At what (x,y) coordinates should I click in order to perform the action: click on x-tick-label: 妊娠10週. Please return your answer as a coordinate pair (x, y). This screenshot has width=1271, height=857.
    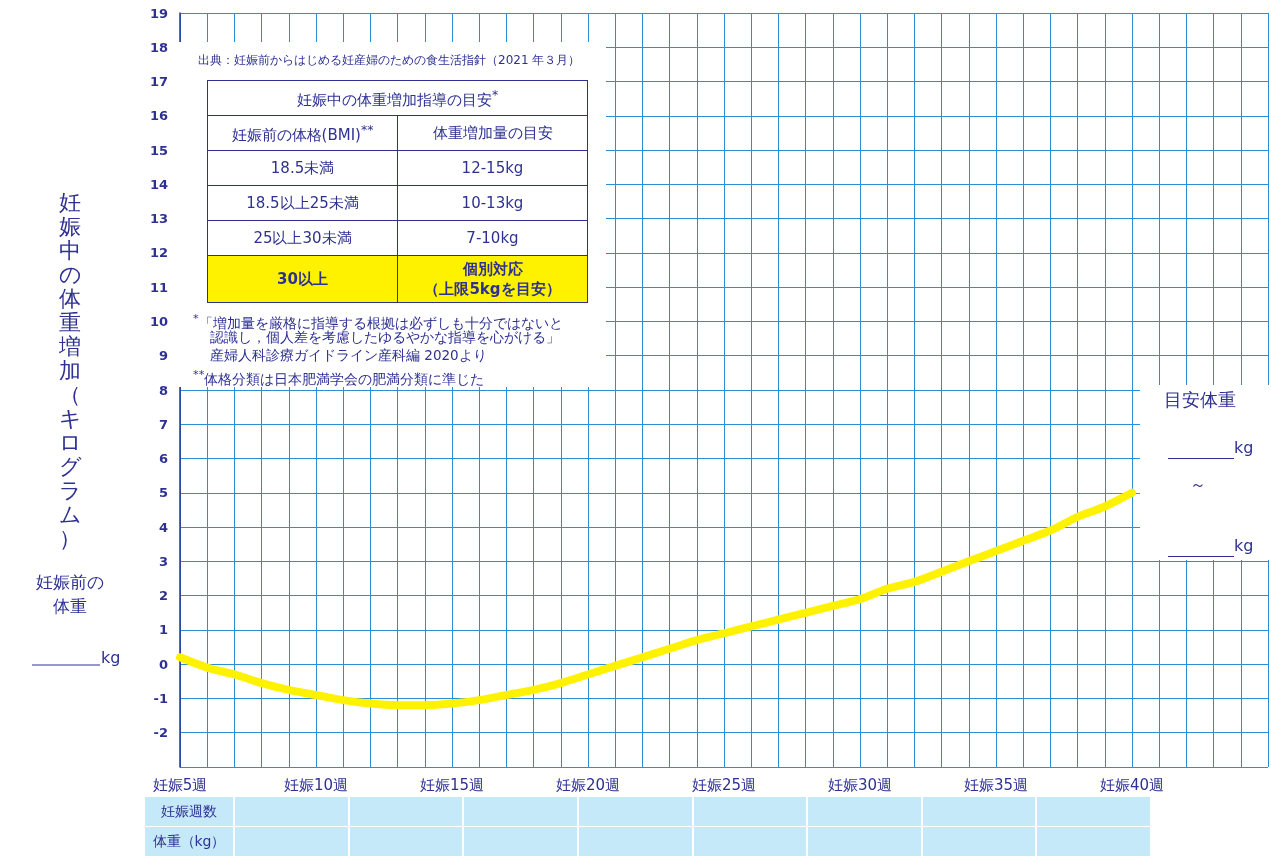
    Looking at the image, I should click on (316, 784).